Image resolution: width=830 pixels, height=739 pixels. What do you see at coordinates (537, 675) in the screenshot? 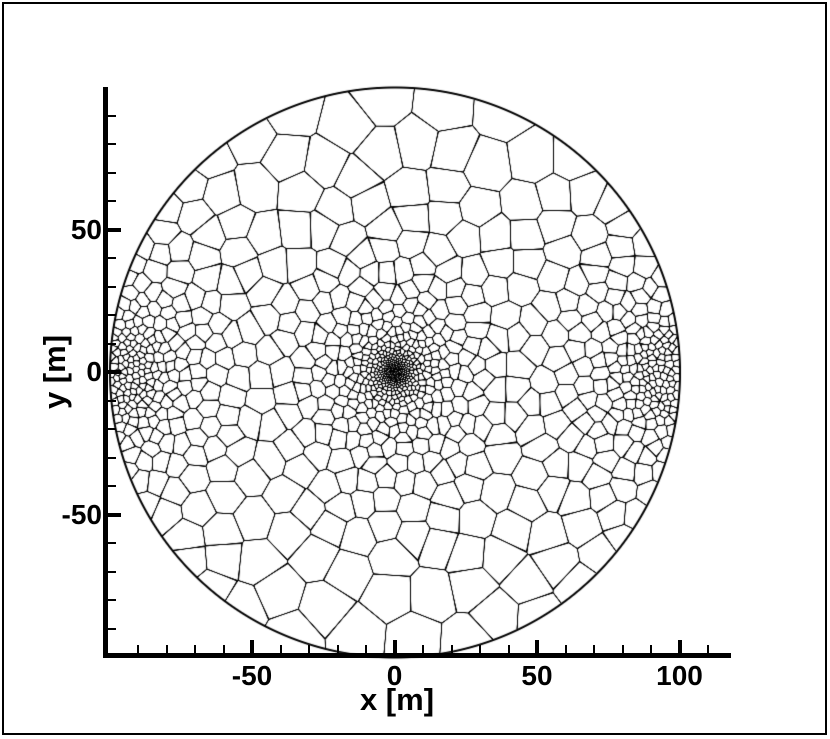
I see `x-tick-label: 50` at bounding box center [537, 675].